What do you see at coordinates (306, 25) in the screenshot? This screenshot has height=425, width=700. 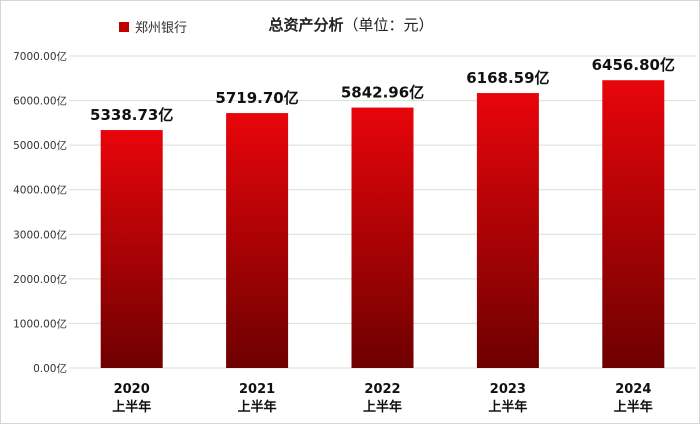 I see `chart-title: 总资产分析` at bounding box center [306, 25].